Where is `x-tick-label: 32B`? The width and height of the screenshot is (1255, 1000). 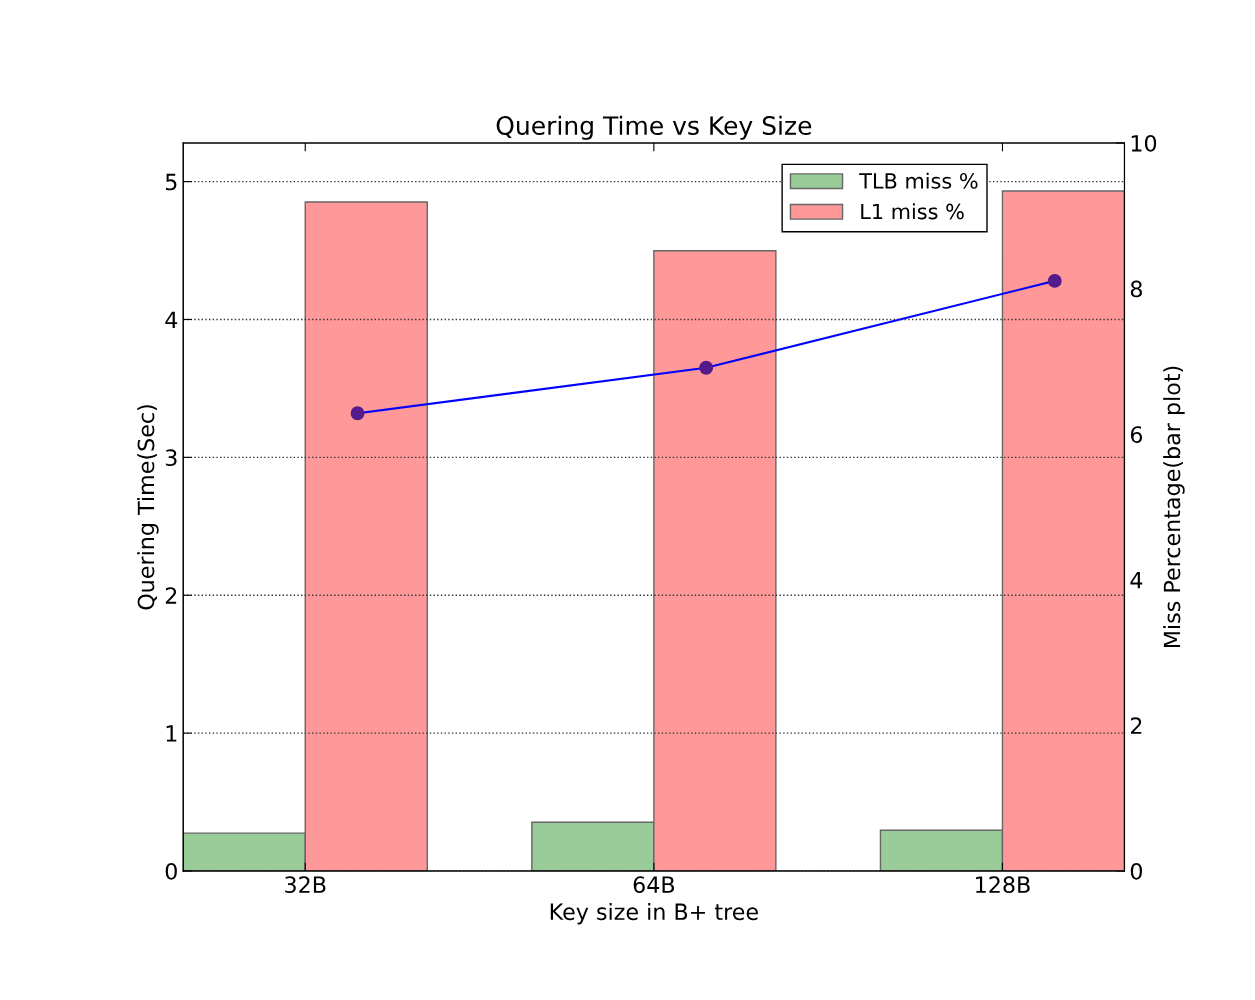
x-tick-label: 32B is located at coordinates (305, 885).